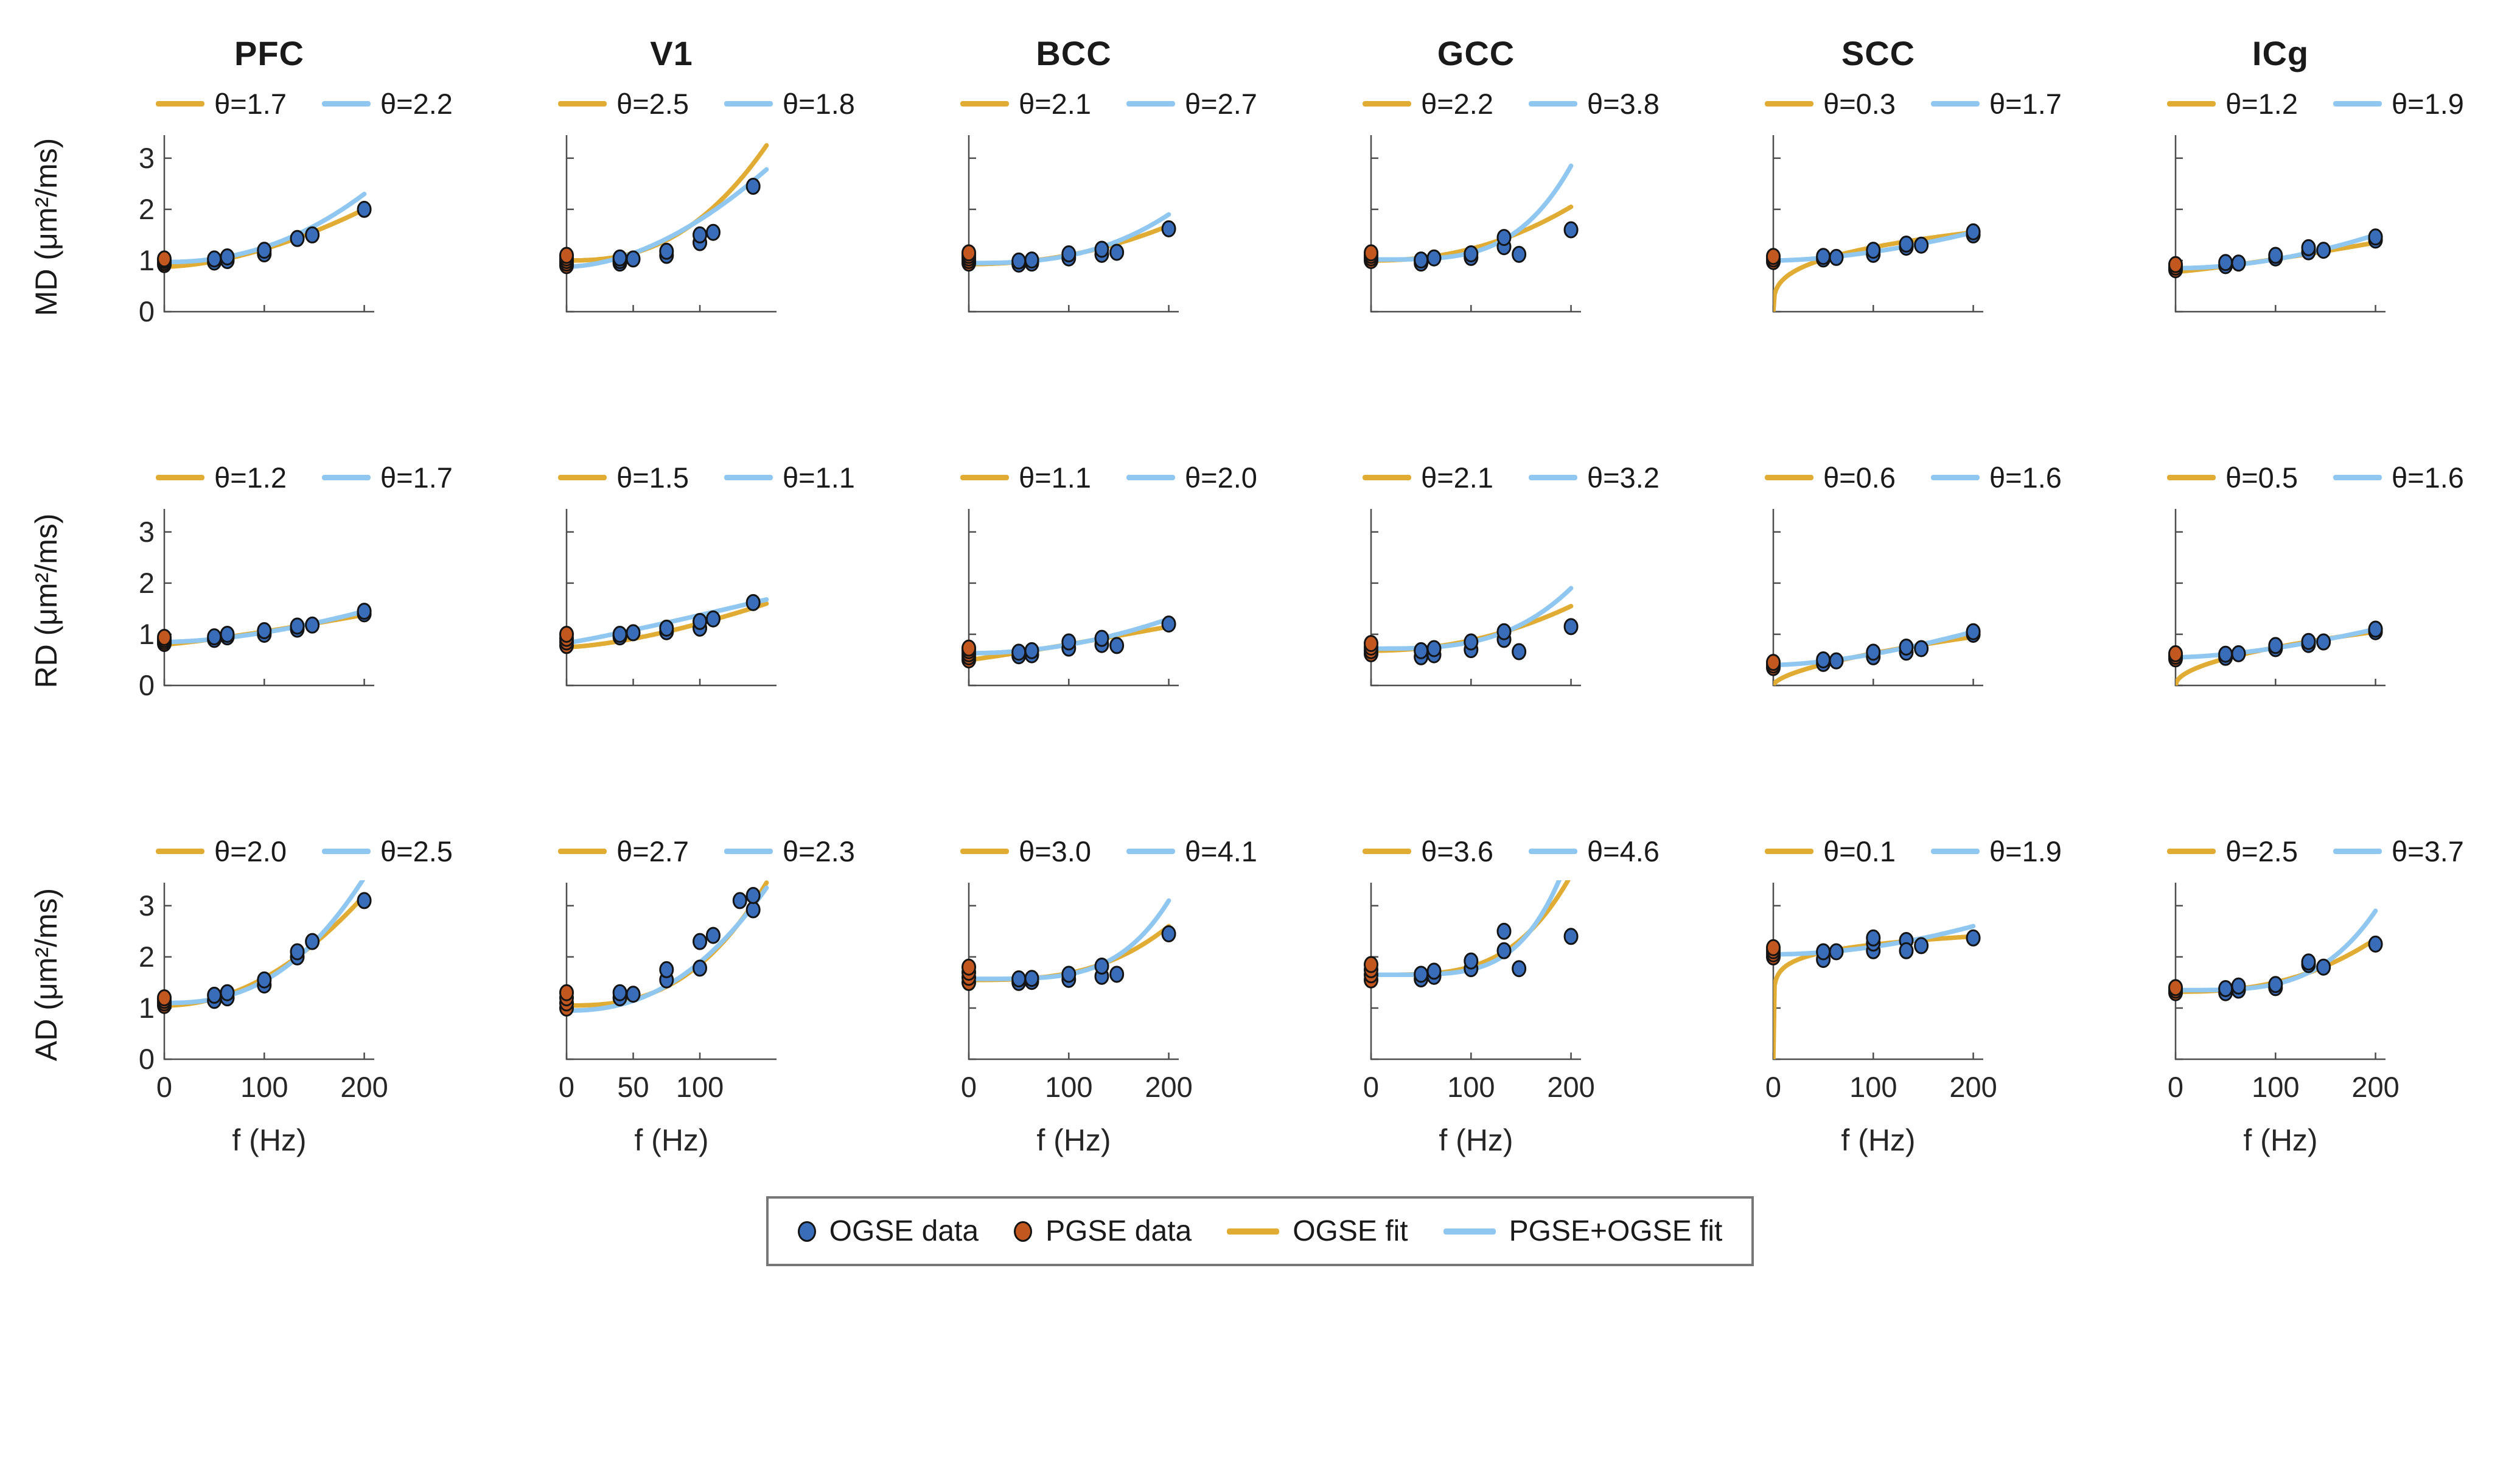  I want to click on column-title-v1: V1, so click(671, 53).